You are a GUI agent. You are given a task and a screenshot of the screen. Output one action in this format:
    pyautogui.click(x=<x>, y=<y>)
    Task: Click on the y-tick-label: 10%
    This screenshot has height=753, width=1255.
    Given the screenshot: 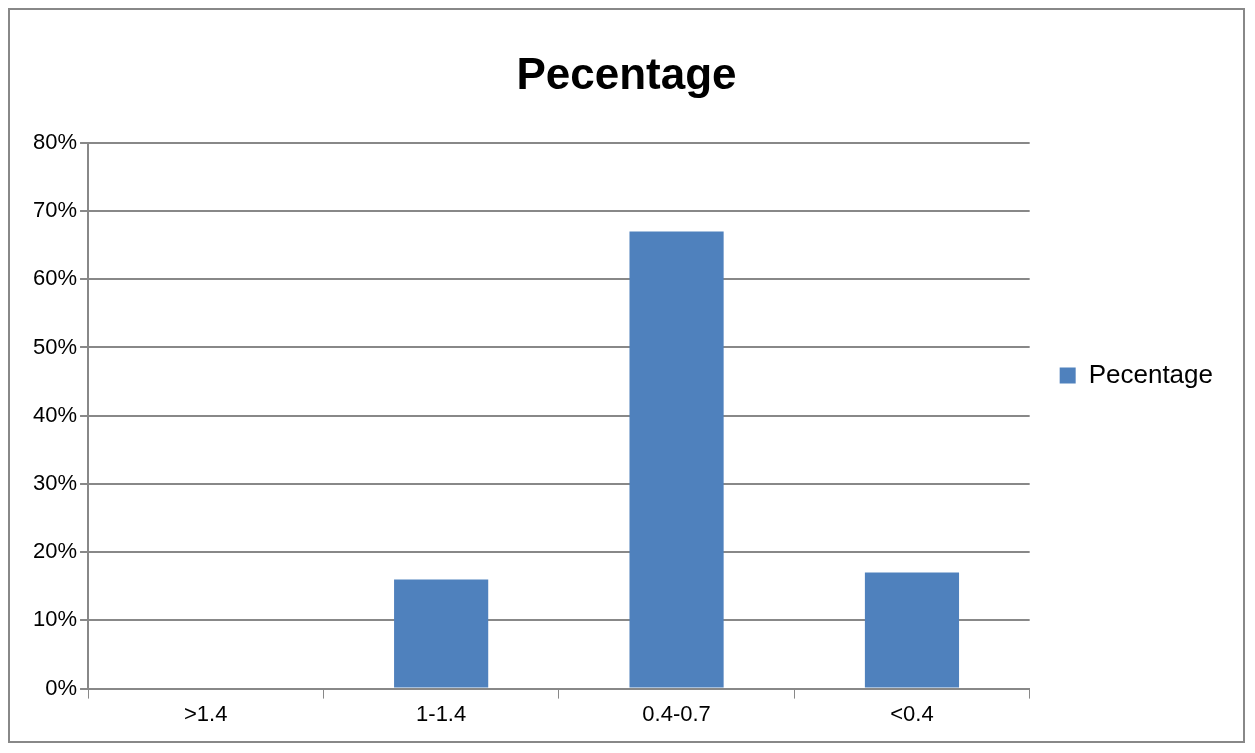 What is the action you would take?
    pyautogui.click(x=55, y=619)
    